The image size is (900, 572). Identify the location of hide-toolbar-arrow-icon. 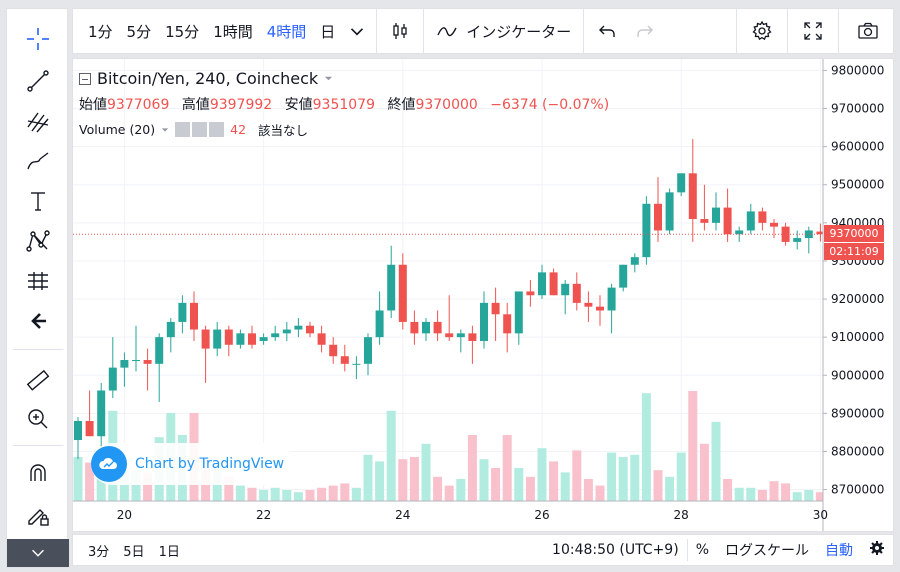
(38, 321).